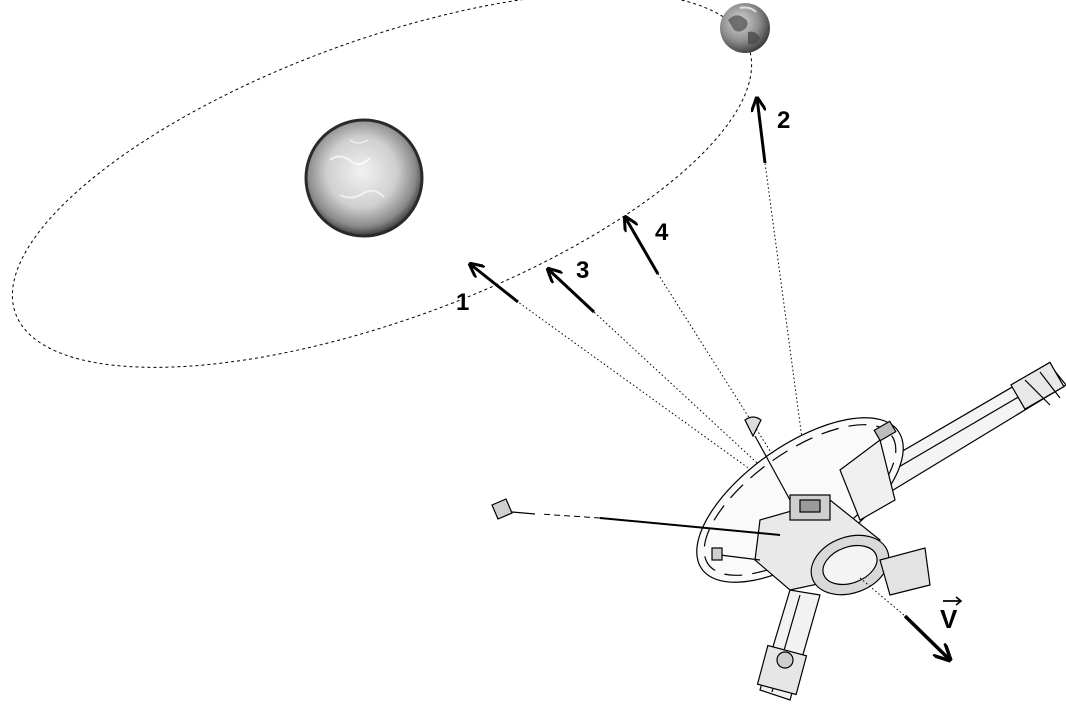  I want to click on arrow-3-label: 3, so click(582, 270).